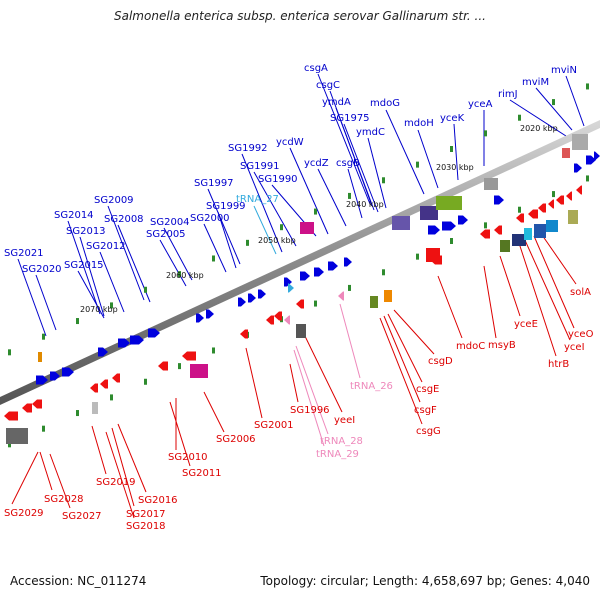 Image resolution: width=600 pixels, height=600 pixels. What do you see at coordinates (348, 163) in the screenshot?
I see `fwd-label-csgb: csgB` at bounding box center [348, 163].